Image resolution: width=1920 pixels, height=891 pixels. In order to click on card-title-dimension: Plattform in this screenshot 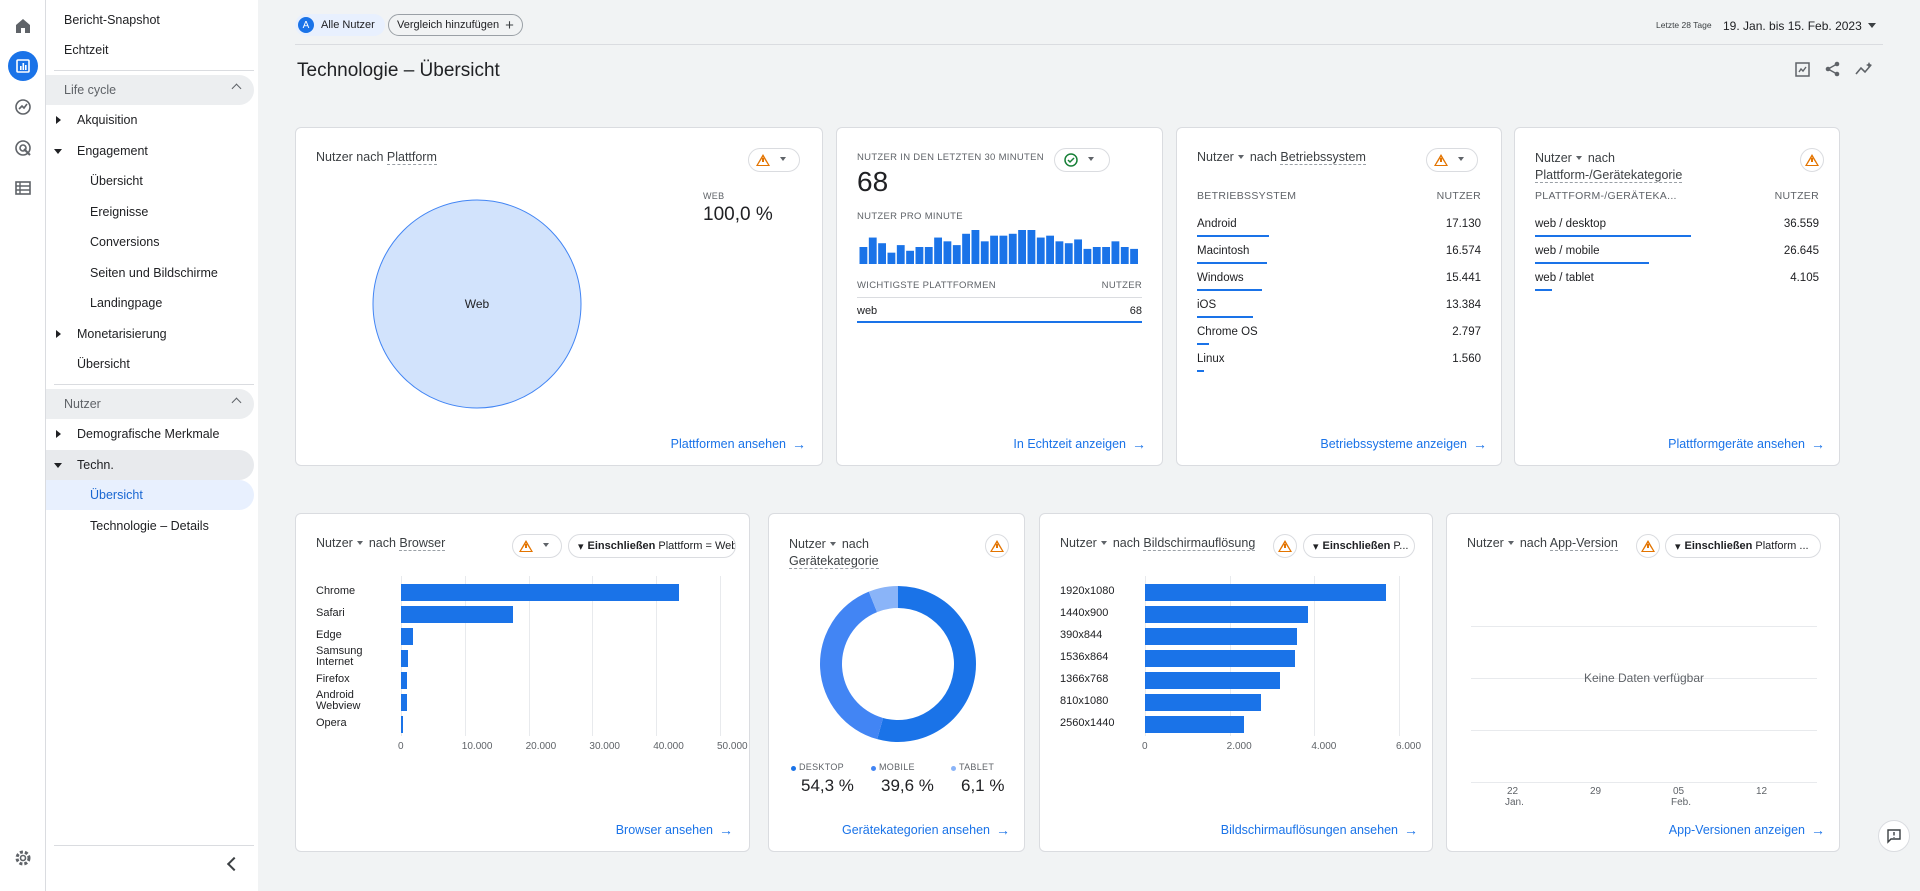, I will do `click(411, 157)`.